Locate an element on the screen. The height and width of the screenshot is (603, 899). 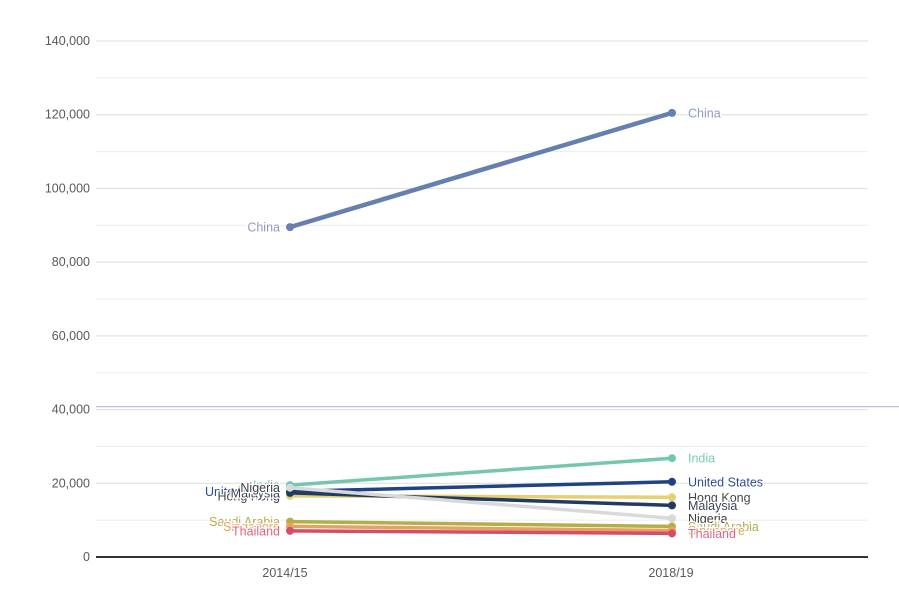
series-label-left-united-states: United States is located at coordinates (242, 492).